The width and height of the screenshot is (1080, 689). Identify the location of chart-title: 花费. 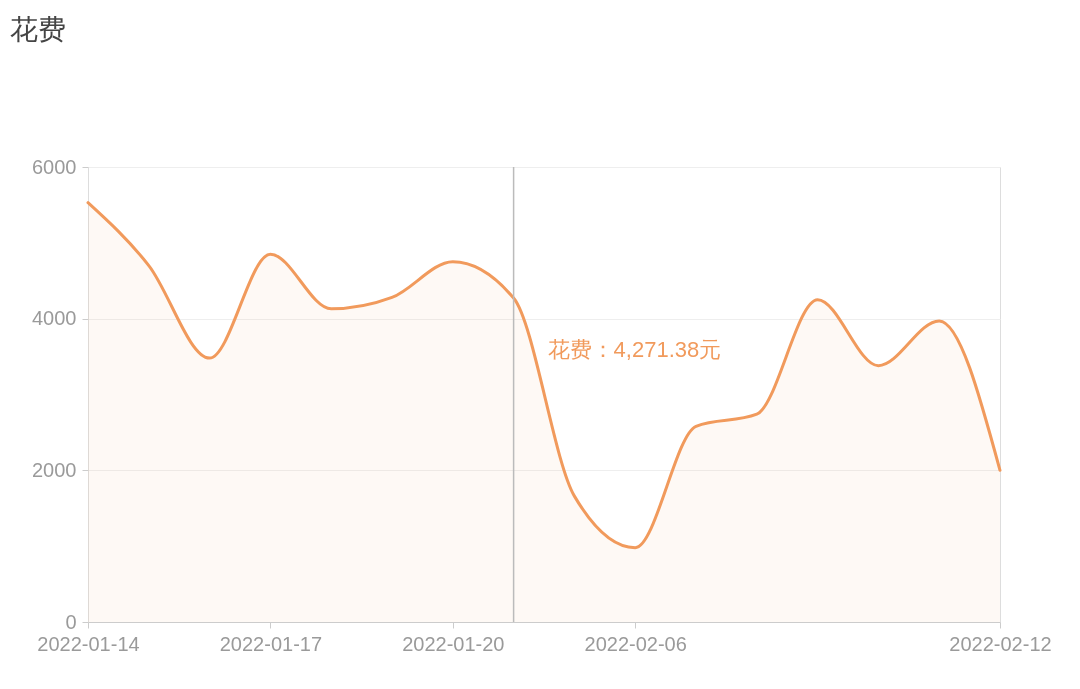
(38, 29).